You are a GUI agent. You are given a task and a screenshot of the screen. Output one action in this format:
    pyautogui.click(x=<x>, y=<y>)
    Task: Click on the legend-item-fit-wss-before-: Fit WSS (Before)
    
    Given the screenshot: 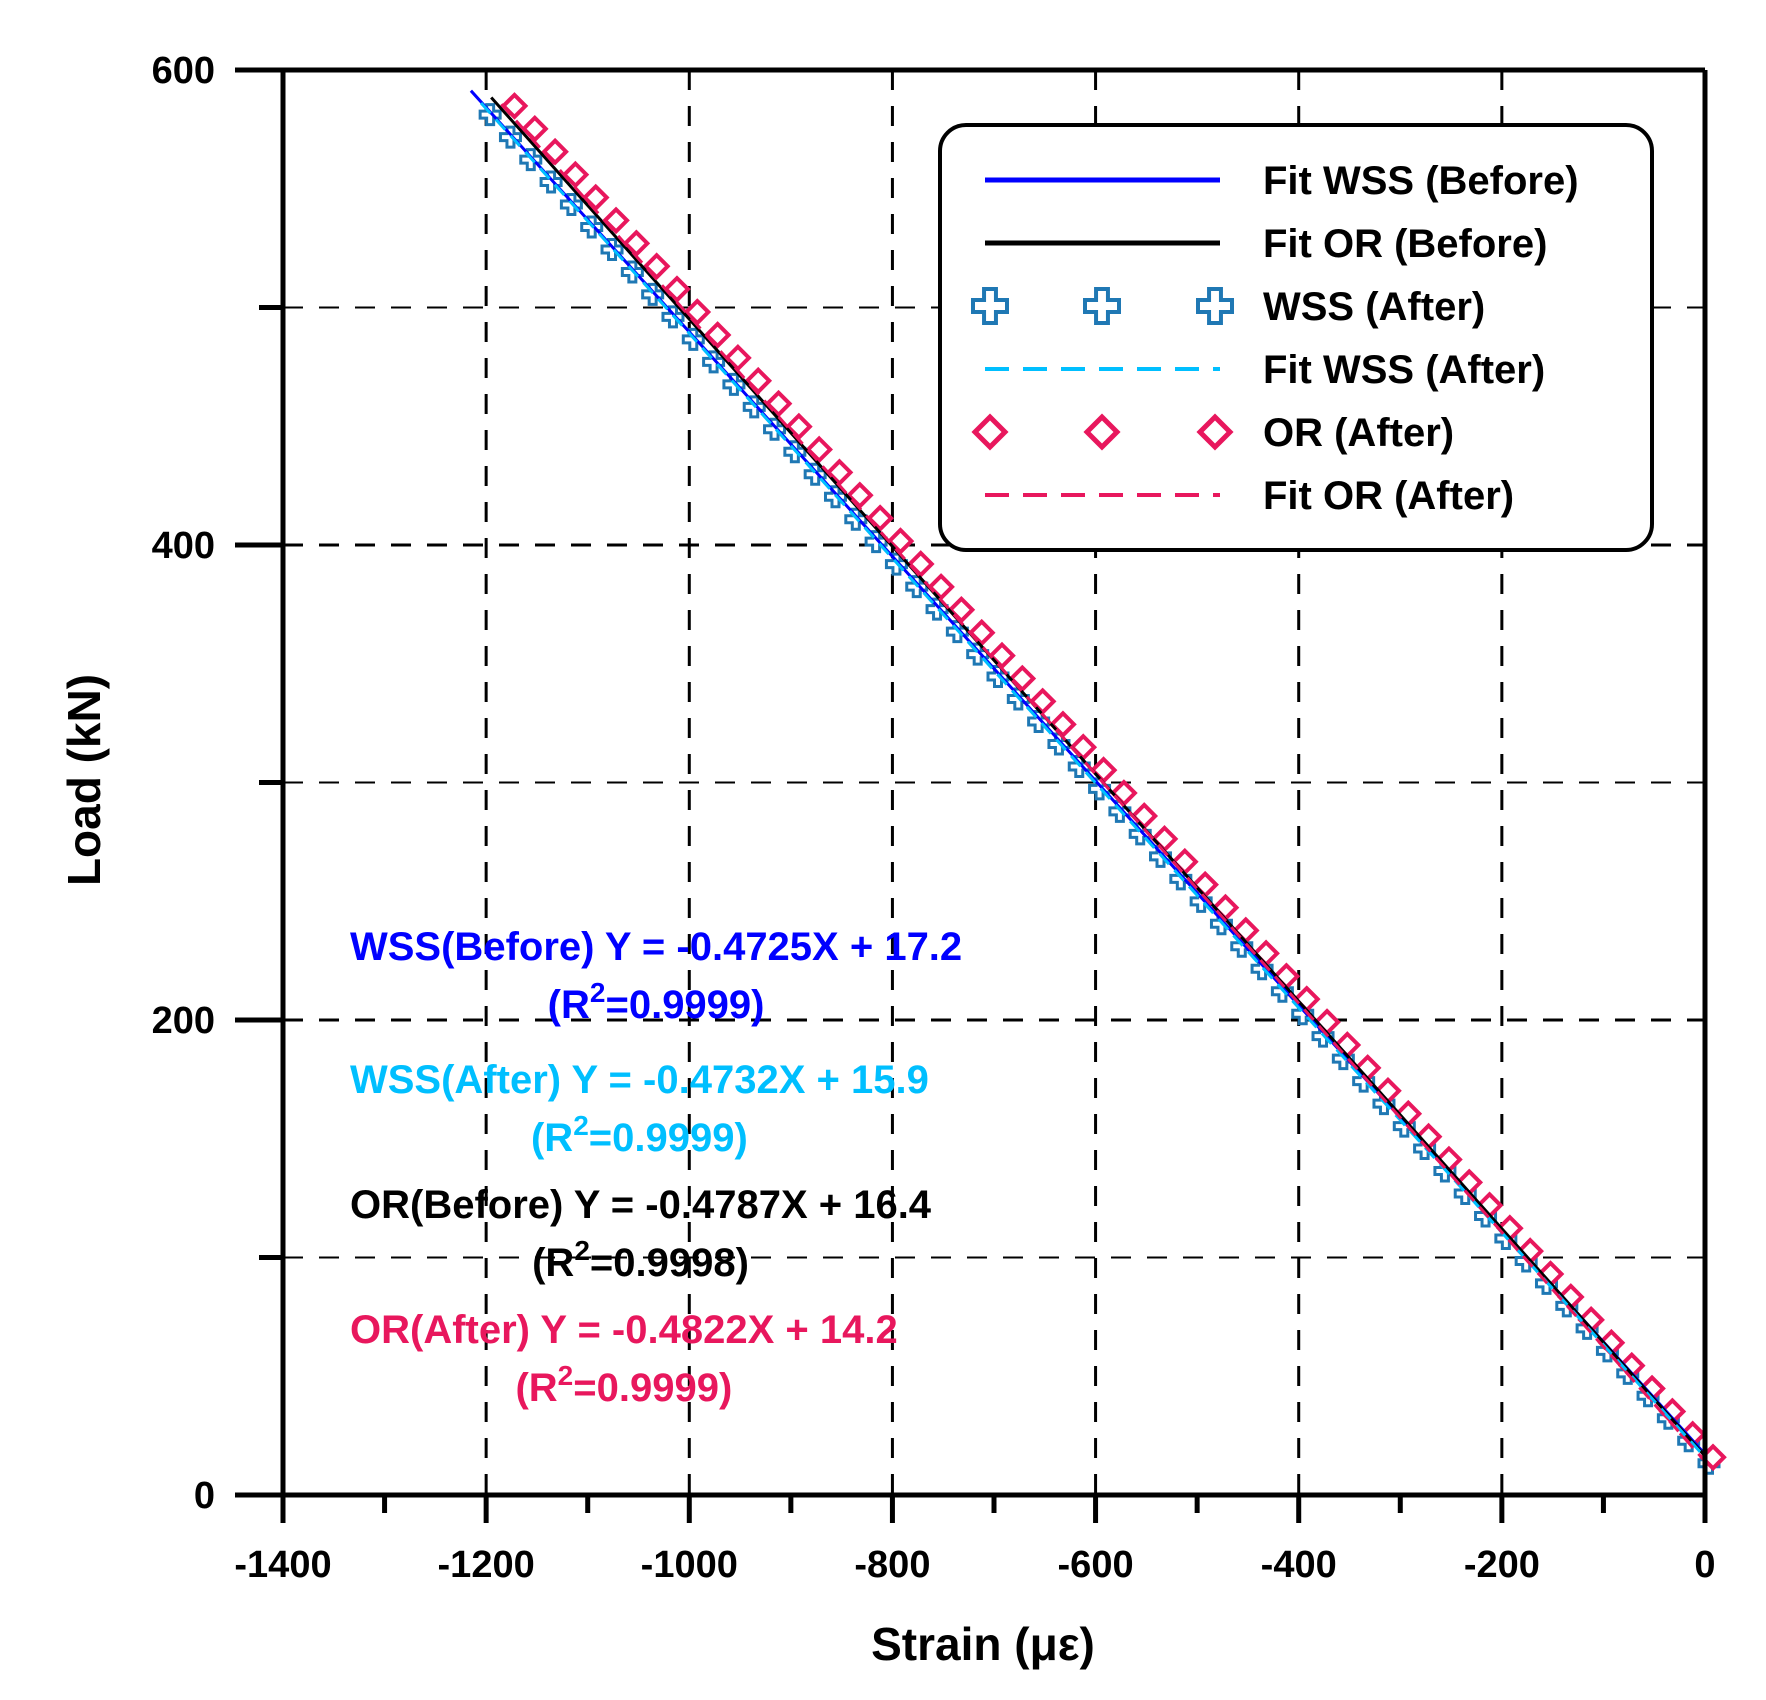 What is the action you would take?
    pyautogui.click(x=1282, y=181)
    